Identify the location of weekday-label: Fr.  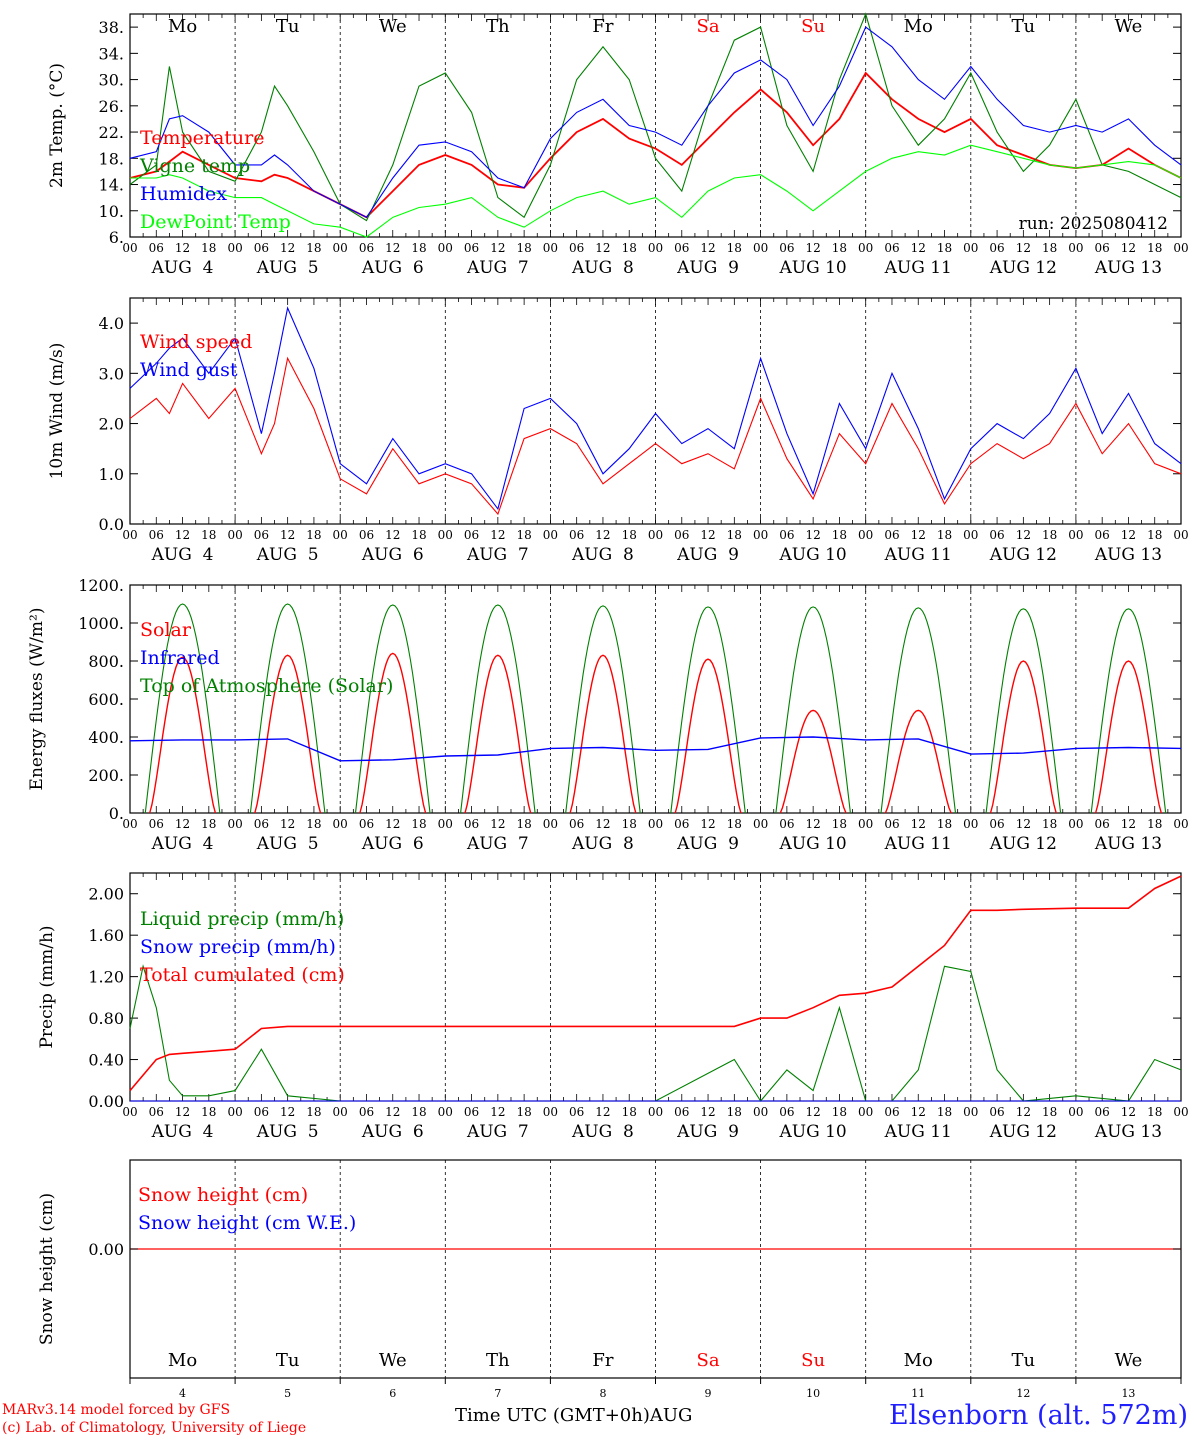
(602, 26).